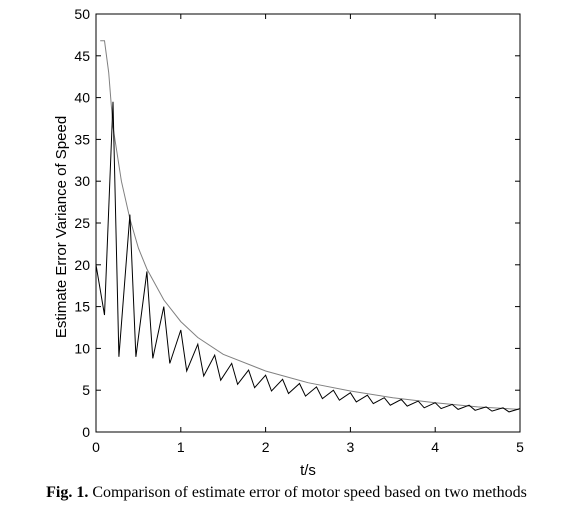  Describe the element at coordinates (82, 98) in the screenshot. I see `y-tick-label: 40` at that location.